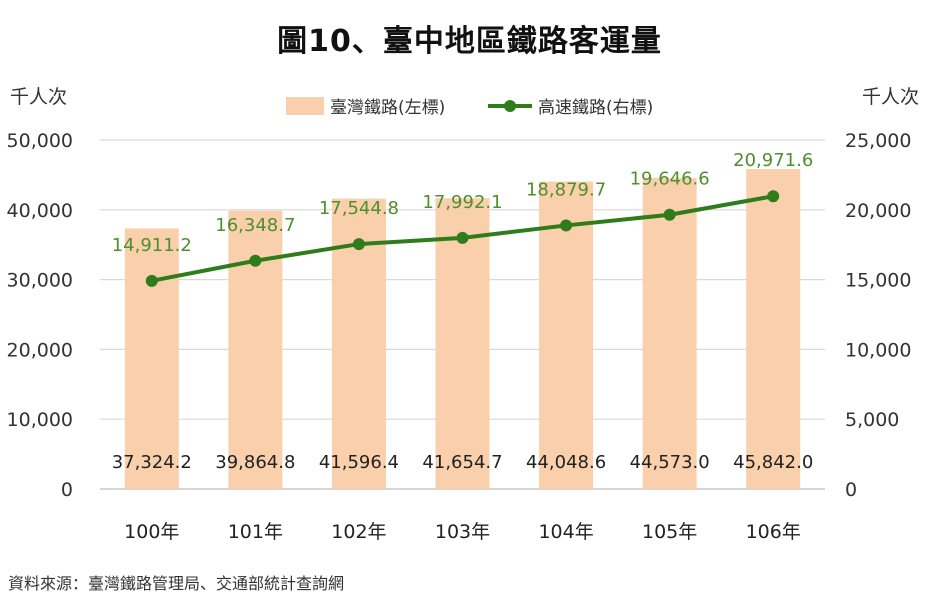 This screenshot has width=939, height=607. I want to click on left-axis-tick-label: 30,000, so click(40, 281).